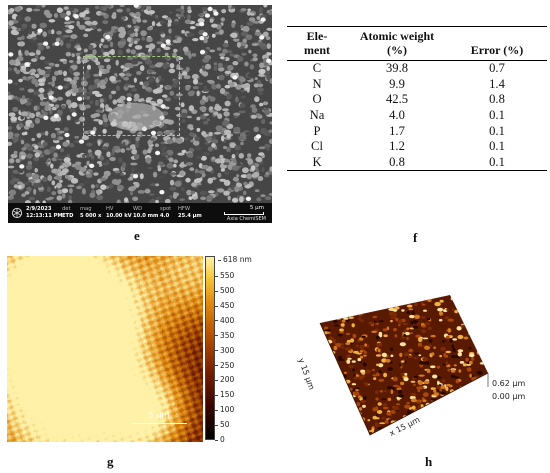 The height and width of the screenshot is (473, 550). What do you see at coordinates (497, 99) in the screenshot?
I see `cell-error: 0.8` at bounding box center [497, 99].